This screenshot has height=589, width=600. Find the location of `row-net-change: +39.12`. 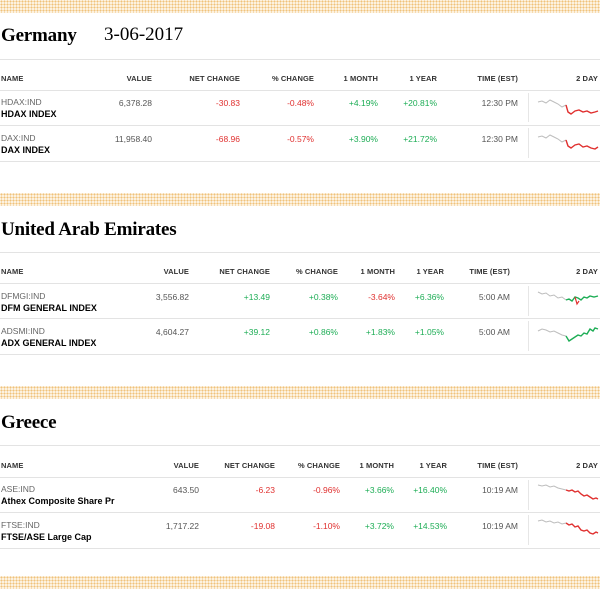

row-net-change: +39.12 is located at coordinates (256, 332).